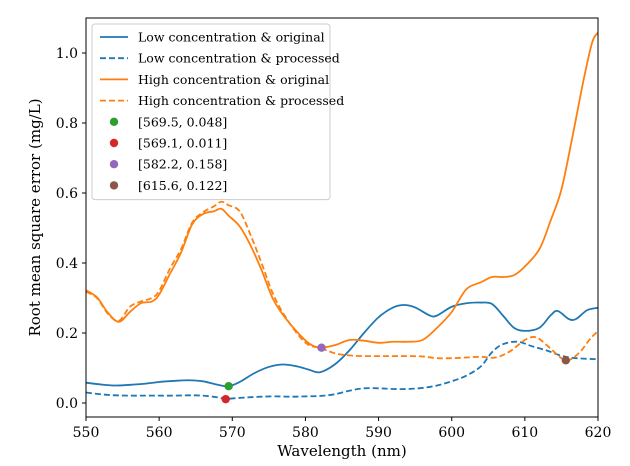  What do you see at coordinates (67, 334) in the screenshot?
I see `y-tick-label: 0.2` at bounding box center [67, 334].